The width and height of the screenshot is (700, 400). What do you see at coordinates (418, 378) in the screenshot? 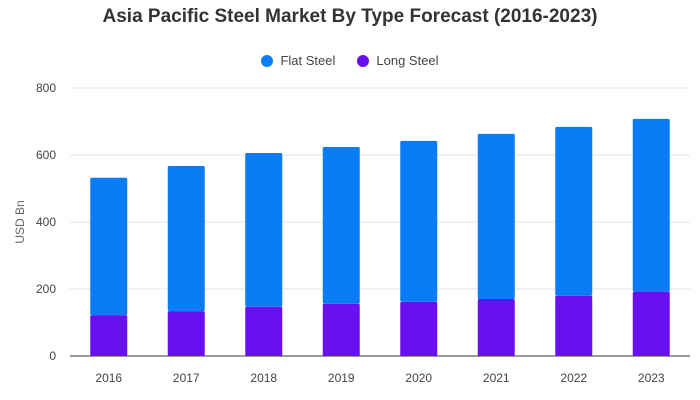
I see `x-tick-label: 2020` at bounding box center [418, 378].